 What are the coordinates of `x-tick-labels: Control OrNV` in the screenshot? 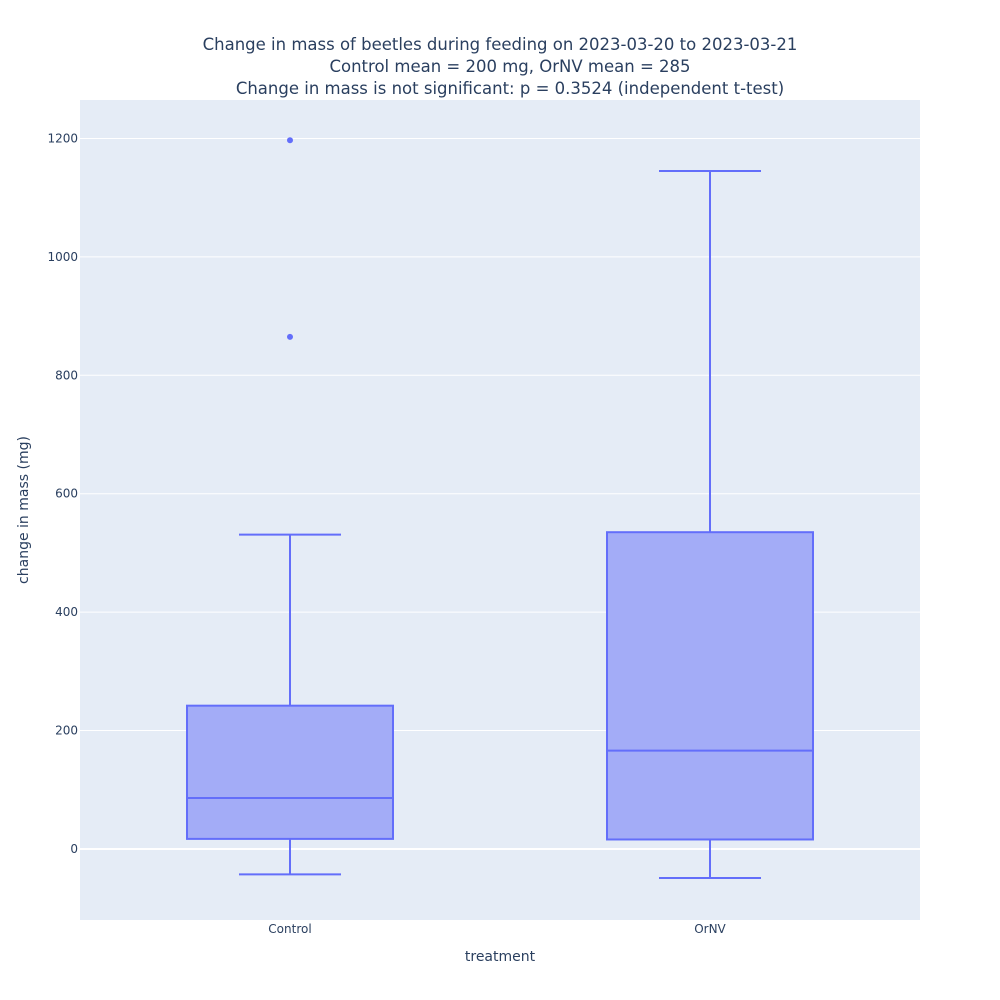 It's located at (497, 929).